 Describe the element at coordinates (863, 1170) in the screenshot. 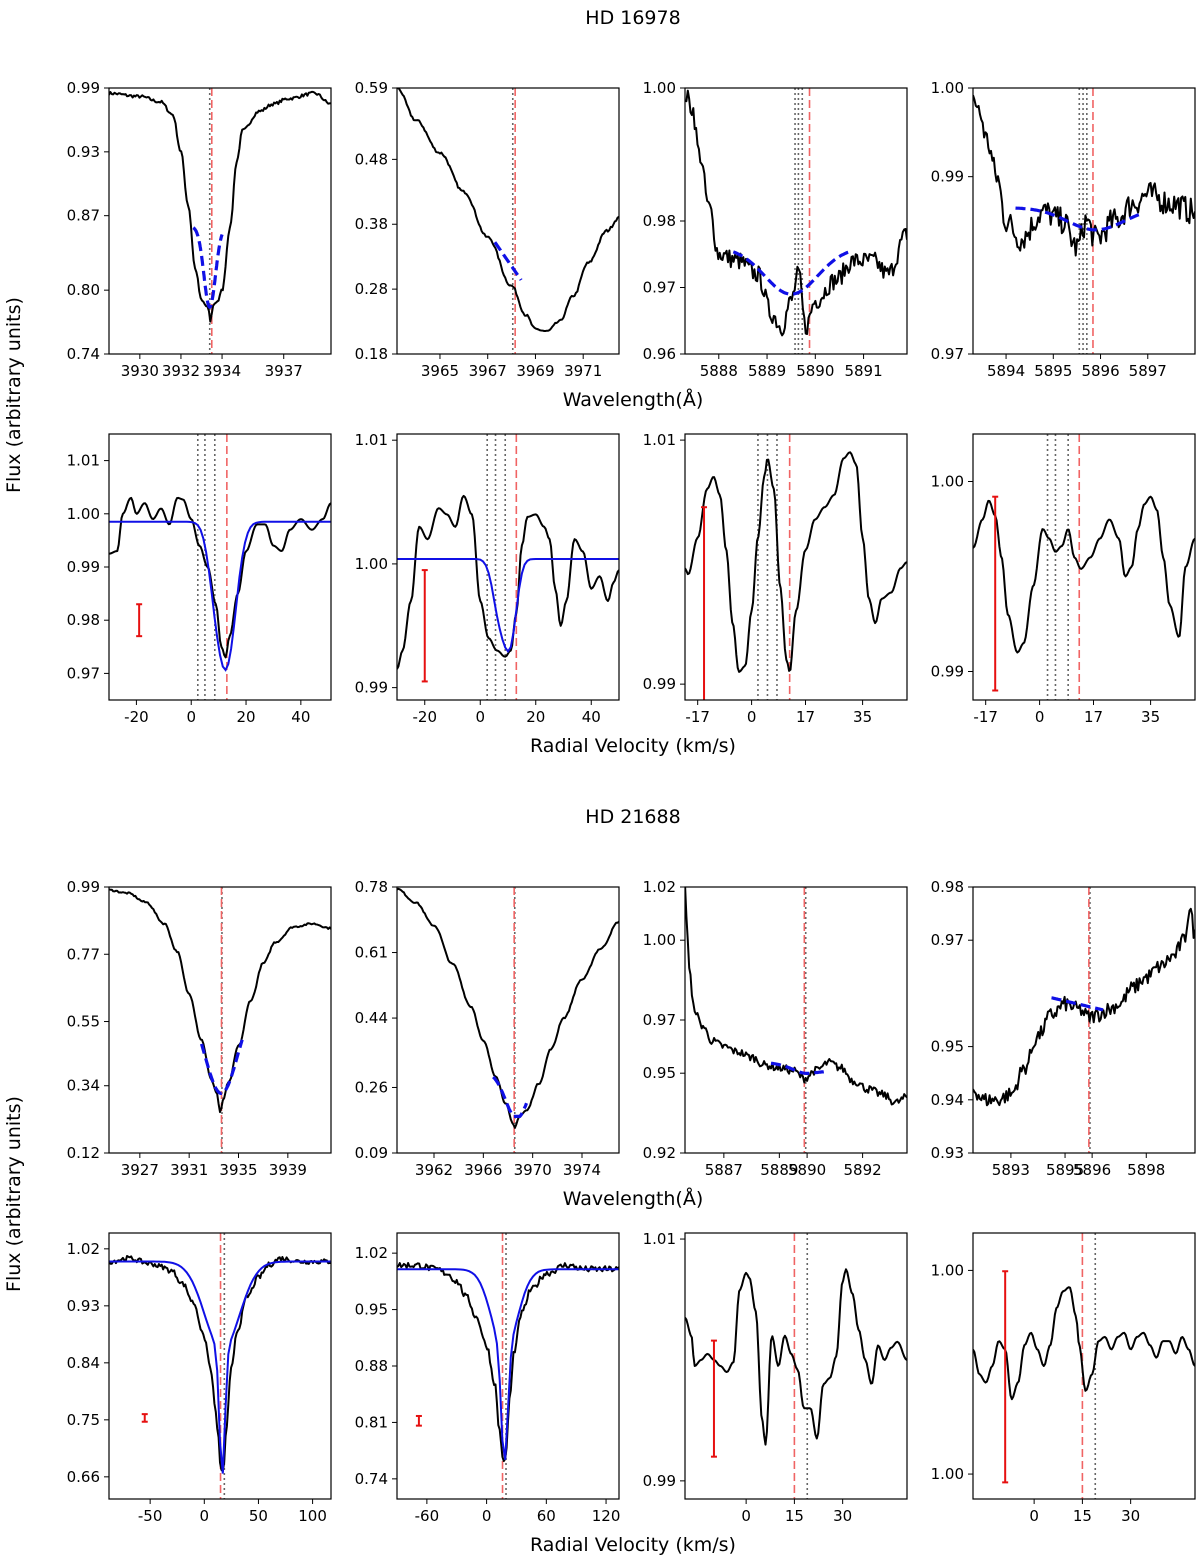

I see `x-tick-label: 5892` at that location.